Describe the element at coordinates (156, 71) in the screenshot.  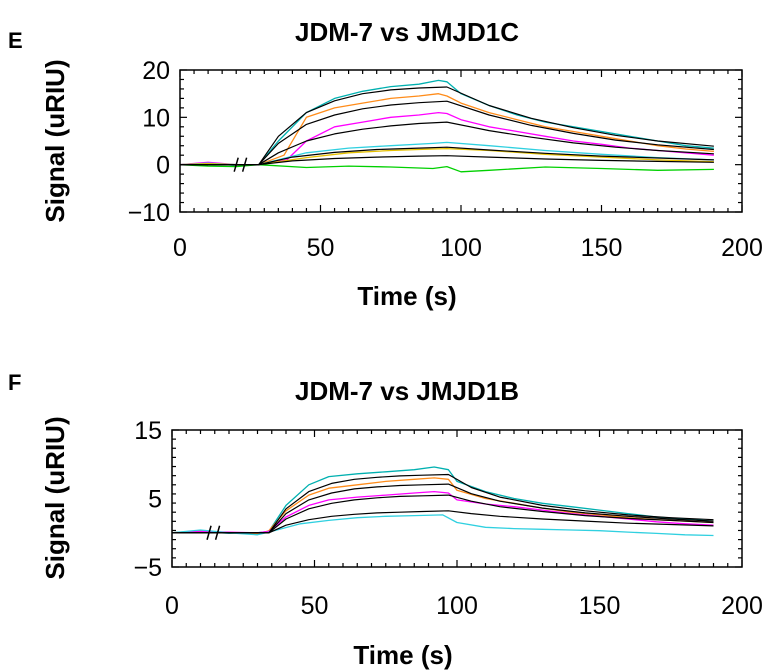
I see `y-tick-label: 20` at that location.